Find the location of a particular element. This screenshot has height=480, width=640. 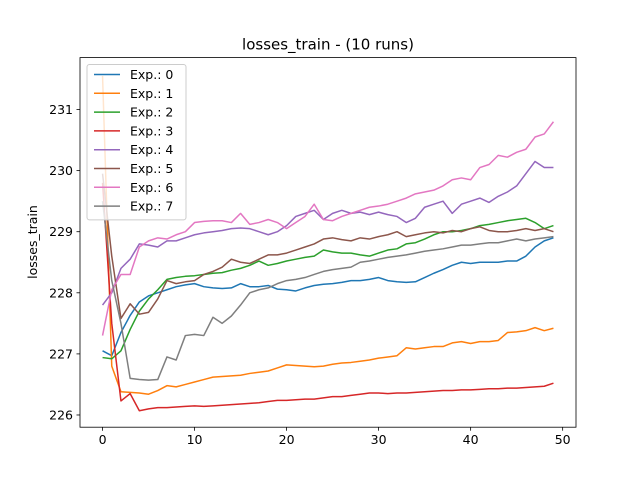

chart-title: losses_train - (10 runs) is located at coordinates (328, 45).